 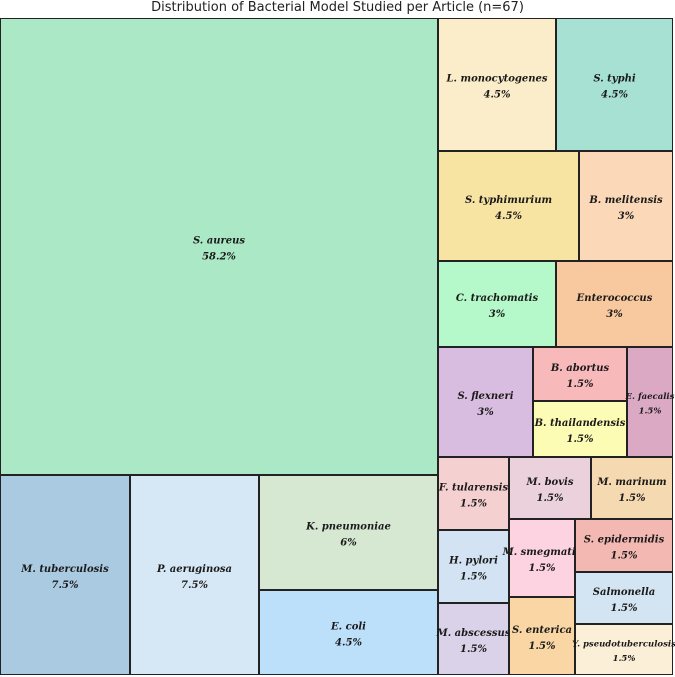 I want to click on tile-m-tuberculosis: M. tuberculosis 7.5%, so click(x=65, y=575).